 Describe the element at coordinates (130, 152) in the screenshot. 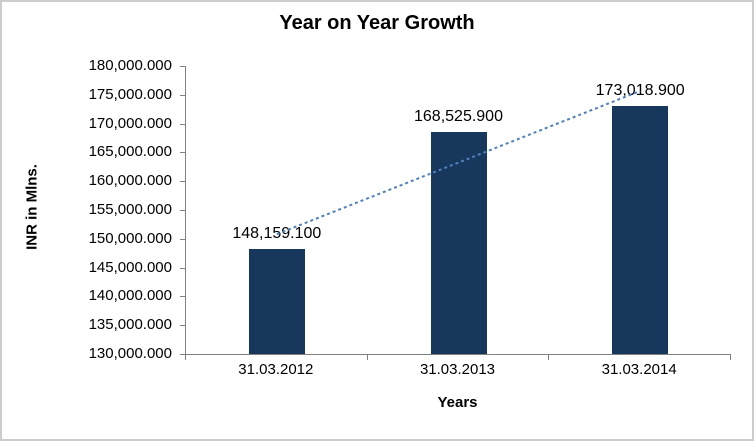

I see `y-tick-label: 165,000.000` at that location.